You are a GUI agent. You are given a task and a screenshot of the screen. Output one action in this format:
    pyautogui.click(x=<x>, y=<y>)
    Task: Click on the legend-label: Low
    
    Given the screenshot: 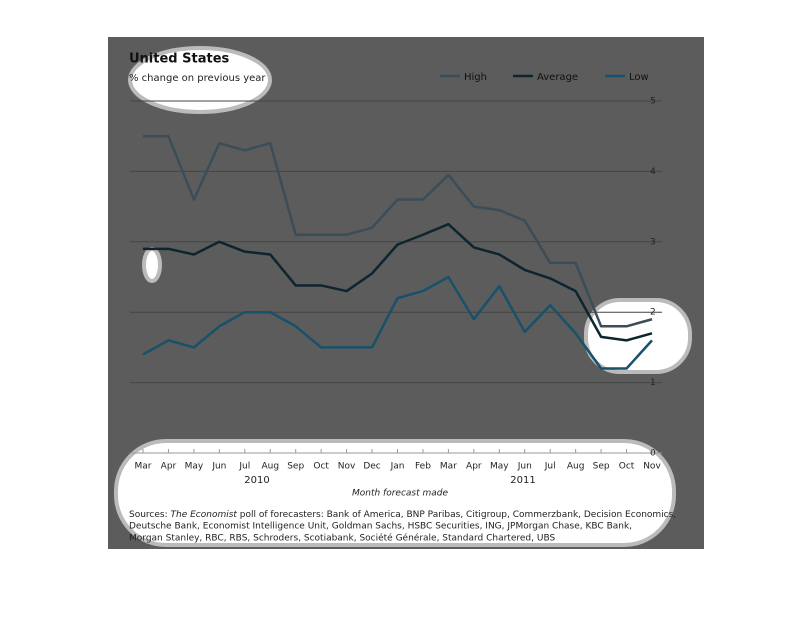 What is the action you would take?
    pyautogui.click(x=639, y=77)
    